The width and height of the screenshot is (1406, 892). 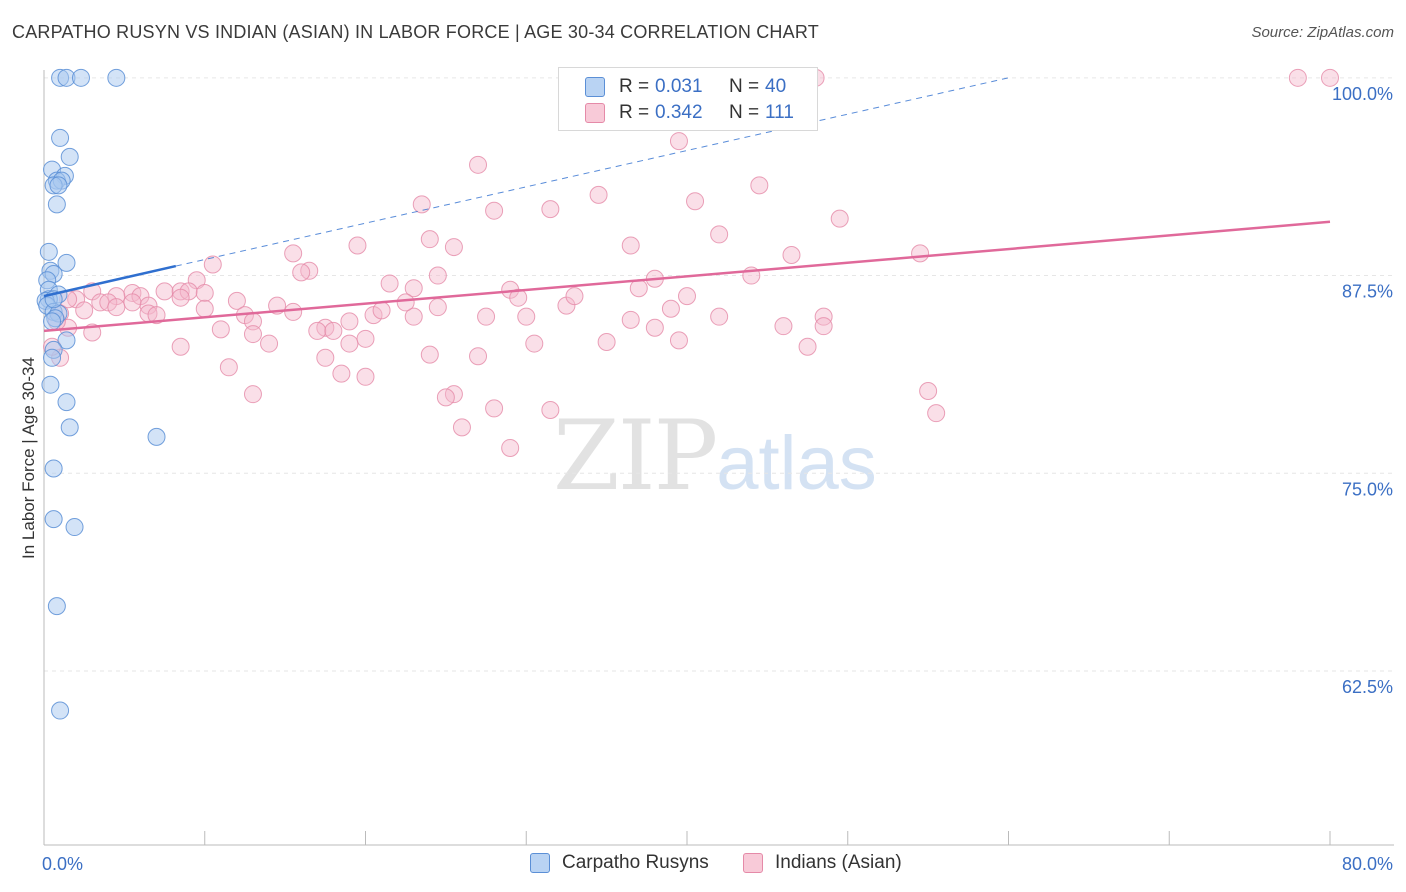 I want to click on series-legend-carpatho: Carpatho Rusyns, so click(x=619, y=863).